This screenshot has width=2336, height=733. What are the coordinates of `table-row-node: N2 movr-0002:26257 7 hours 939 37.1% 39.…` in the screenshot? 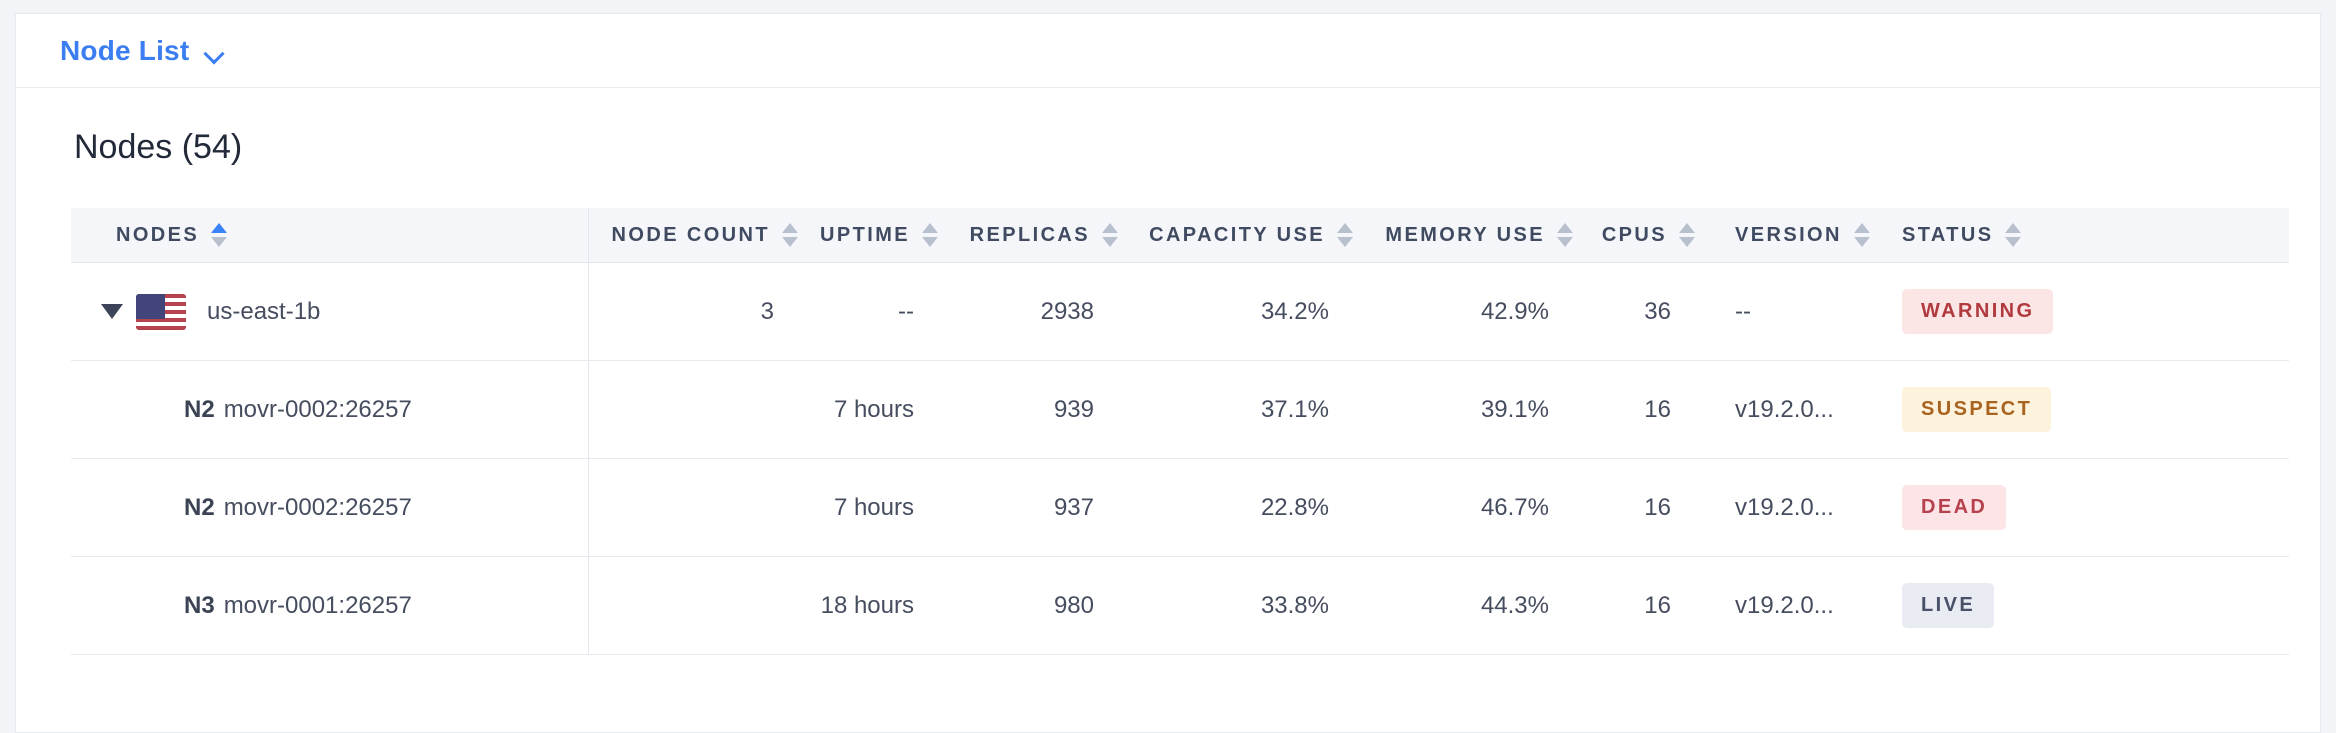 It's located at (1180, 410).